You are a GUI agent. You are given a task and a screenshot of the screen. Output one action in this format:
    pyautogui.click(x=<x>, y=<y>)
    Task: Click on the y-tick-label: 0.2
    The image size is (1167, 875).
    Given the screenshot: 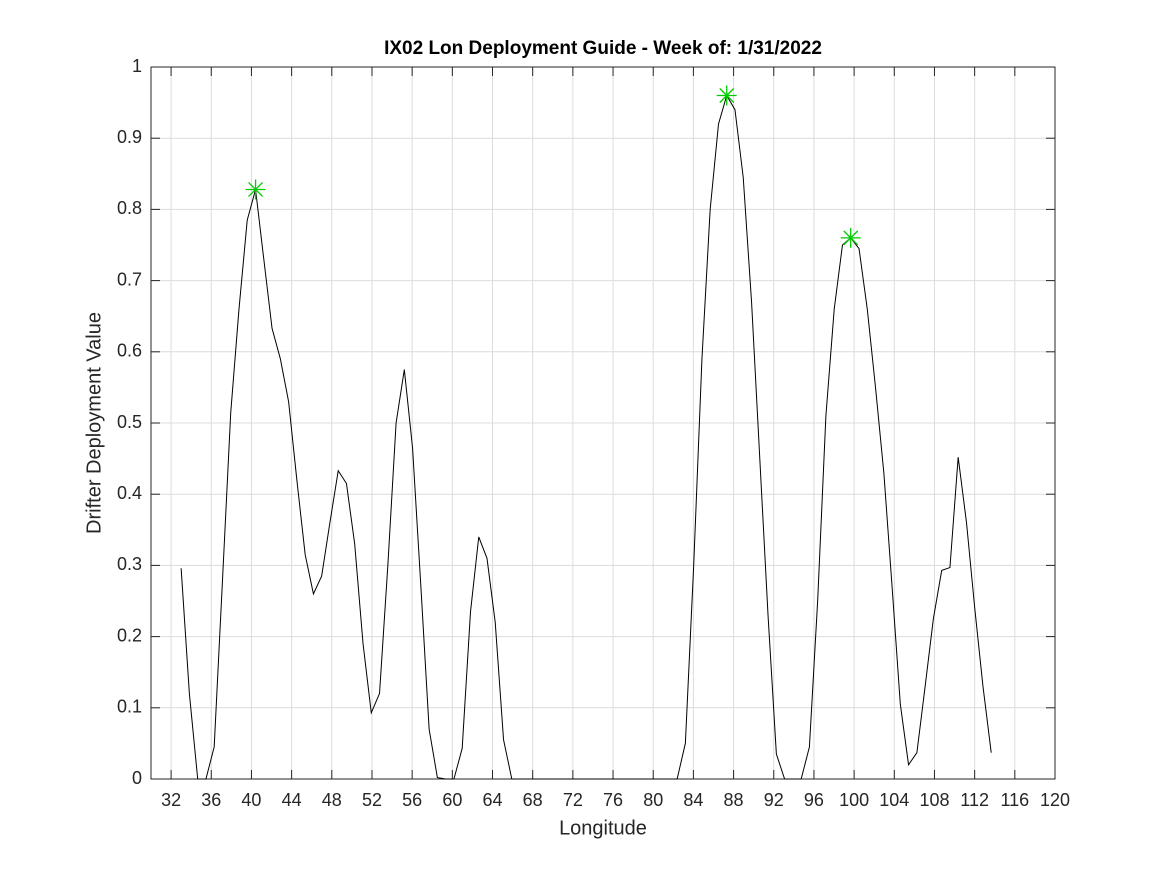 What is the action you would take?
    pyautogui.click(x=129, y=635)
    